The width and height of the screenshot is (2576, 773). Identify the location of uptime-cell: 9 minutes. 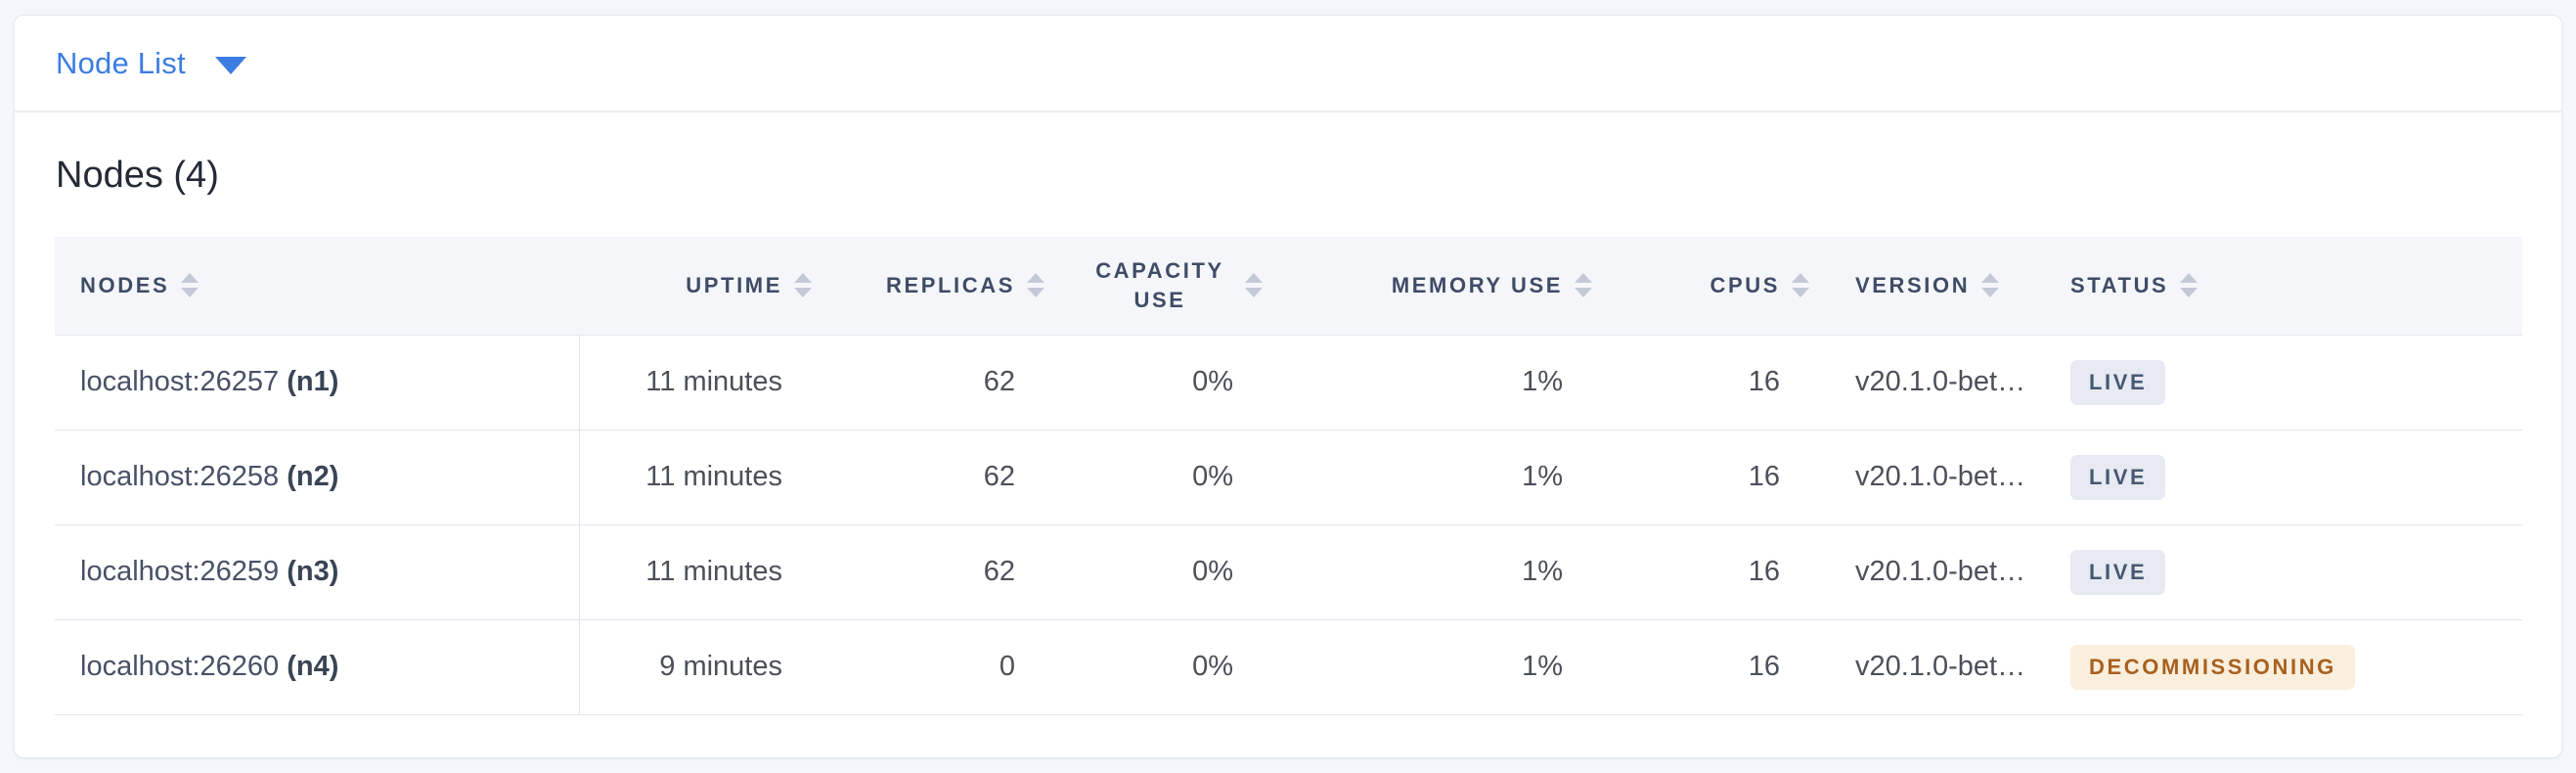
(708, 667).